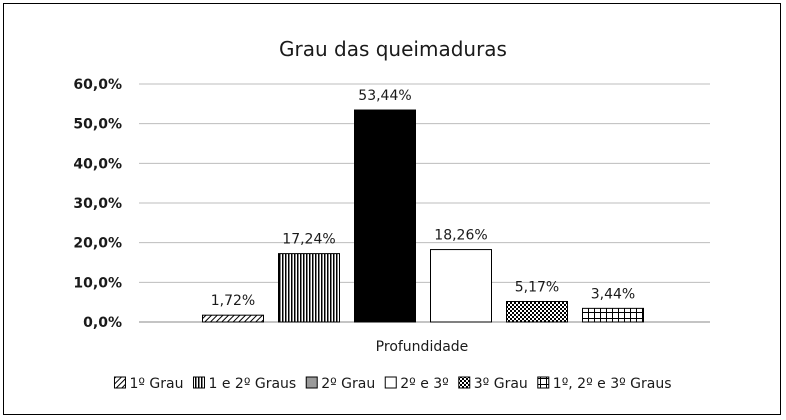  Describe the element at coordinates (393, 49) in the screenshot. I see `chart-title: Grau das queimaduras` at that location.